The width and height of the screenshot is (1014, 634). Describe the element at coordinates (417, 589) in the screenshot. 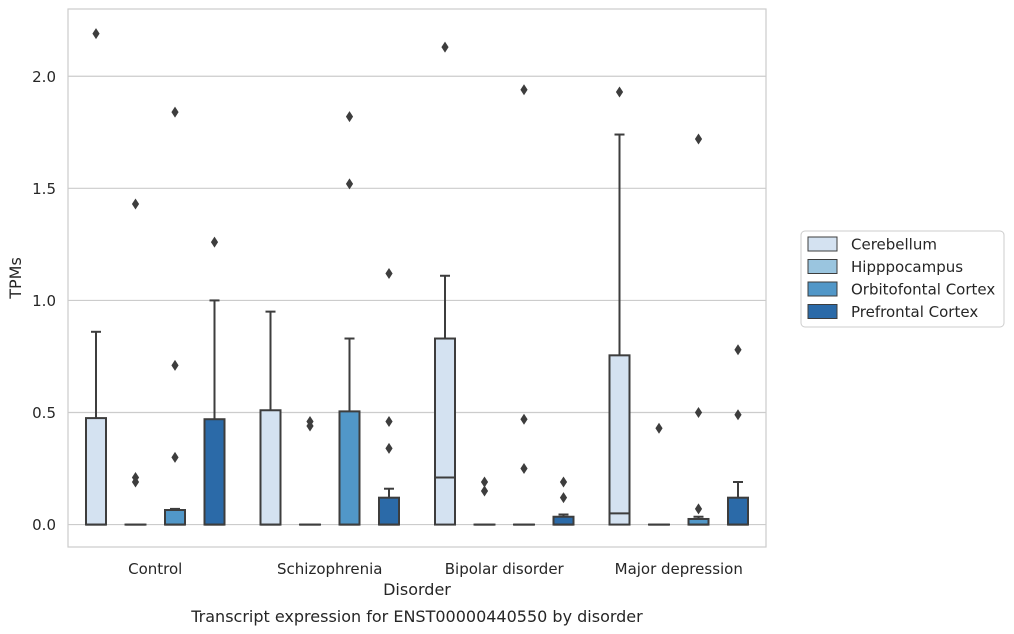

I see `x-axis-label: Disorder` at that location.